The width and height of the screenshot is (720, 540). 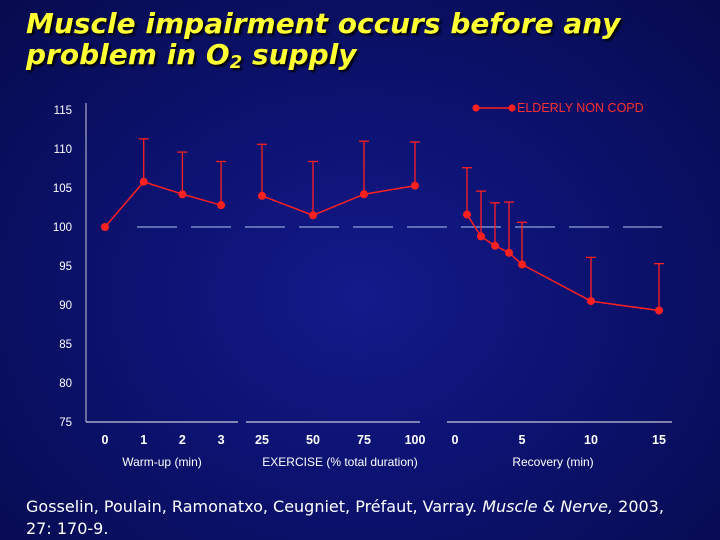 What do you see at coordinates (128, 54) in the screenshot?
I see `title-line-2-pre: problem in O` at bounding box center [128, 54].